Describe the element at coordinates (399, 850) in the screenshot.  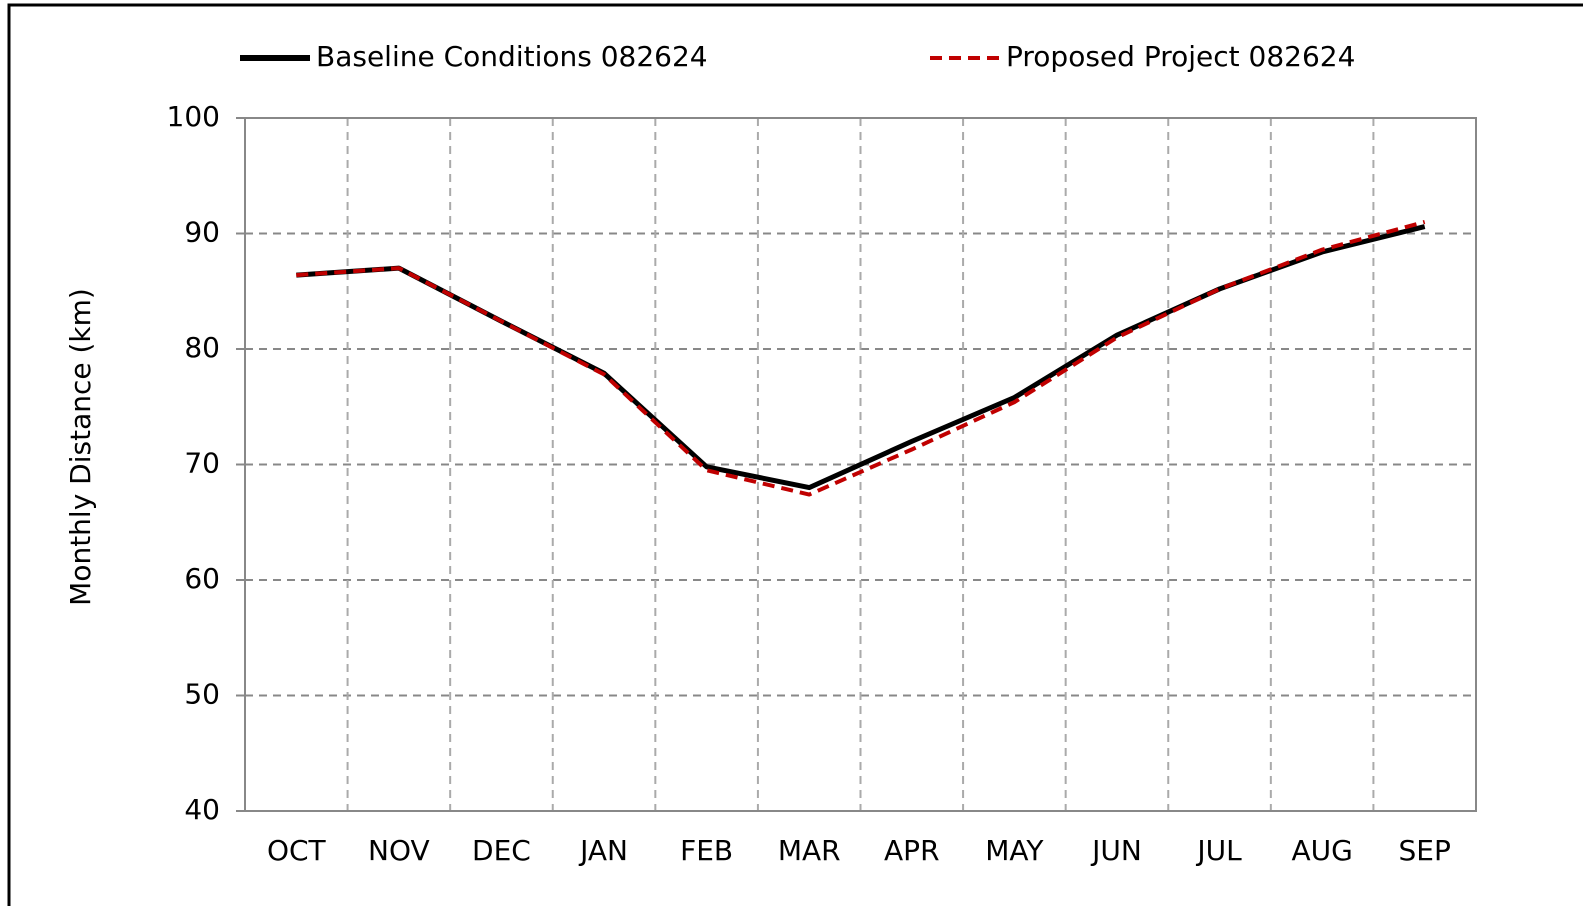
I see `x-tick-label: NOV` at that location.